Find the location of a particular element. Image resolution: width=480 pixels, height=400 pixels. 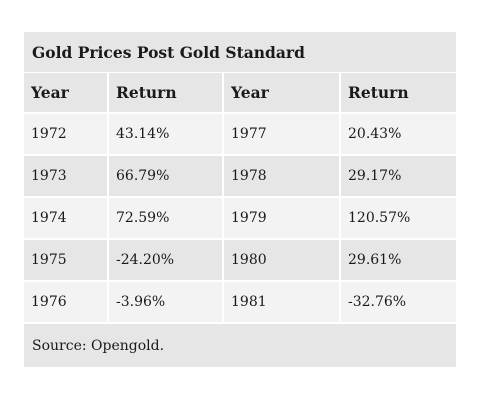

table-cell-return: -3.96% is located at coordinates (166, 303).